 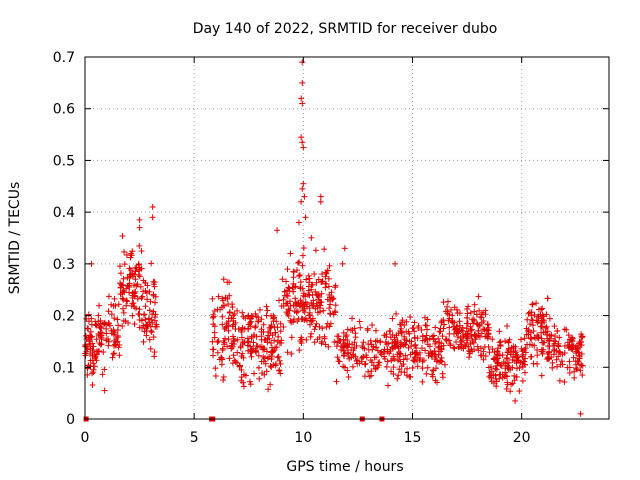 What do you see at coordinates (64, 368) in the screenshot?
I see `y-tick-label: 0.1` at bounding box center [64, 368].